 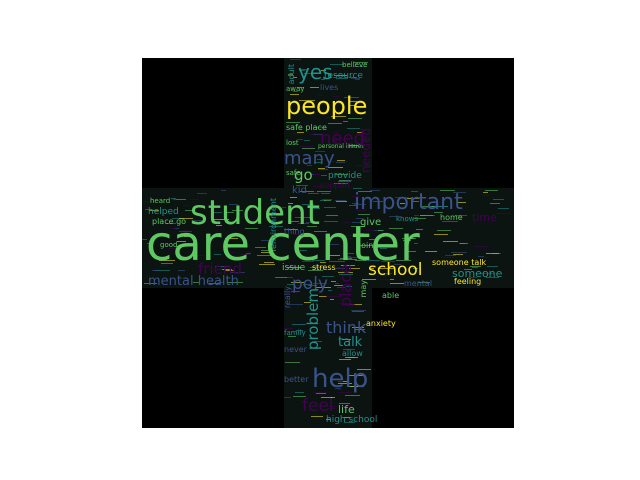 What do you see at coordinates (346, 409) in the screenshot?
I see `word-life: life` at bounding box center [346, 409].